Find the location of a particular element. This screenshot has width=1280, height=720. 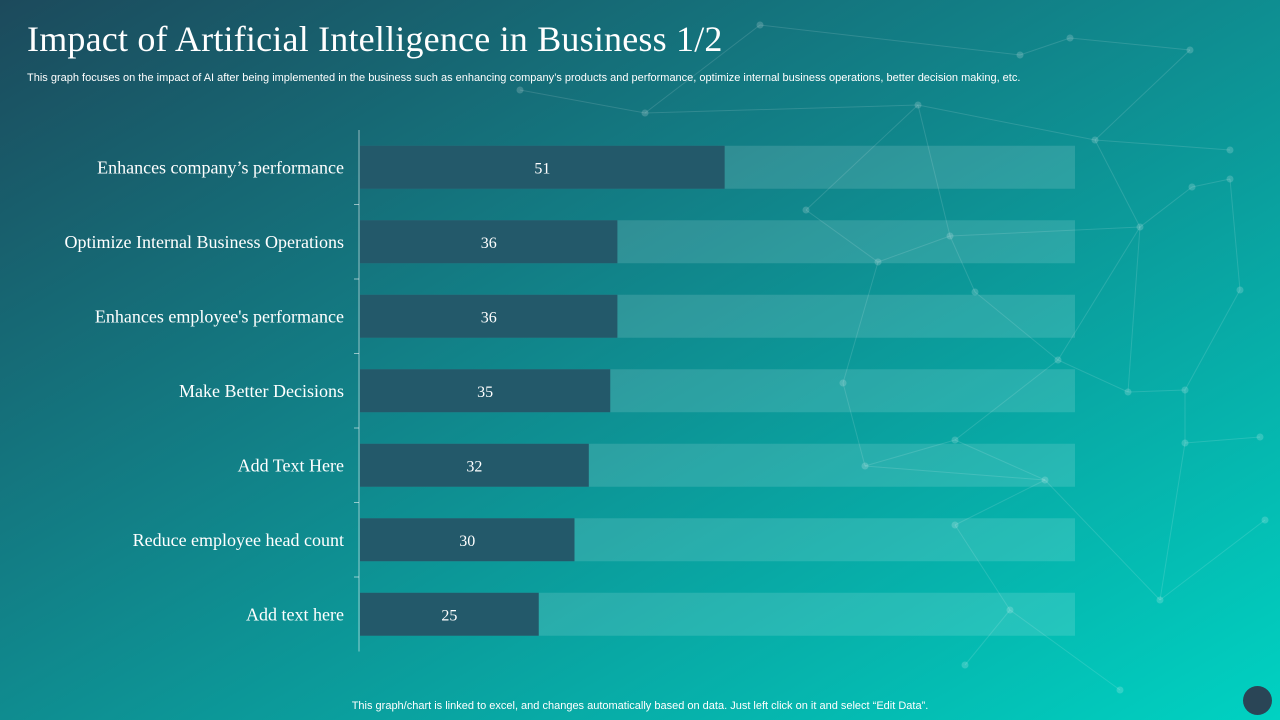

data-label: 51 is located at coordinates (542, 168).